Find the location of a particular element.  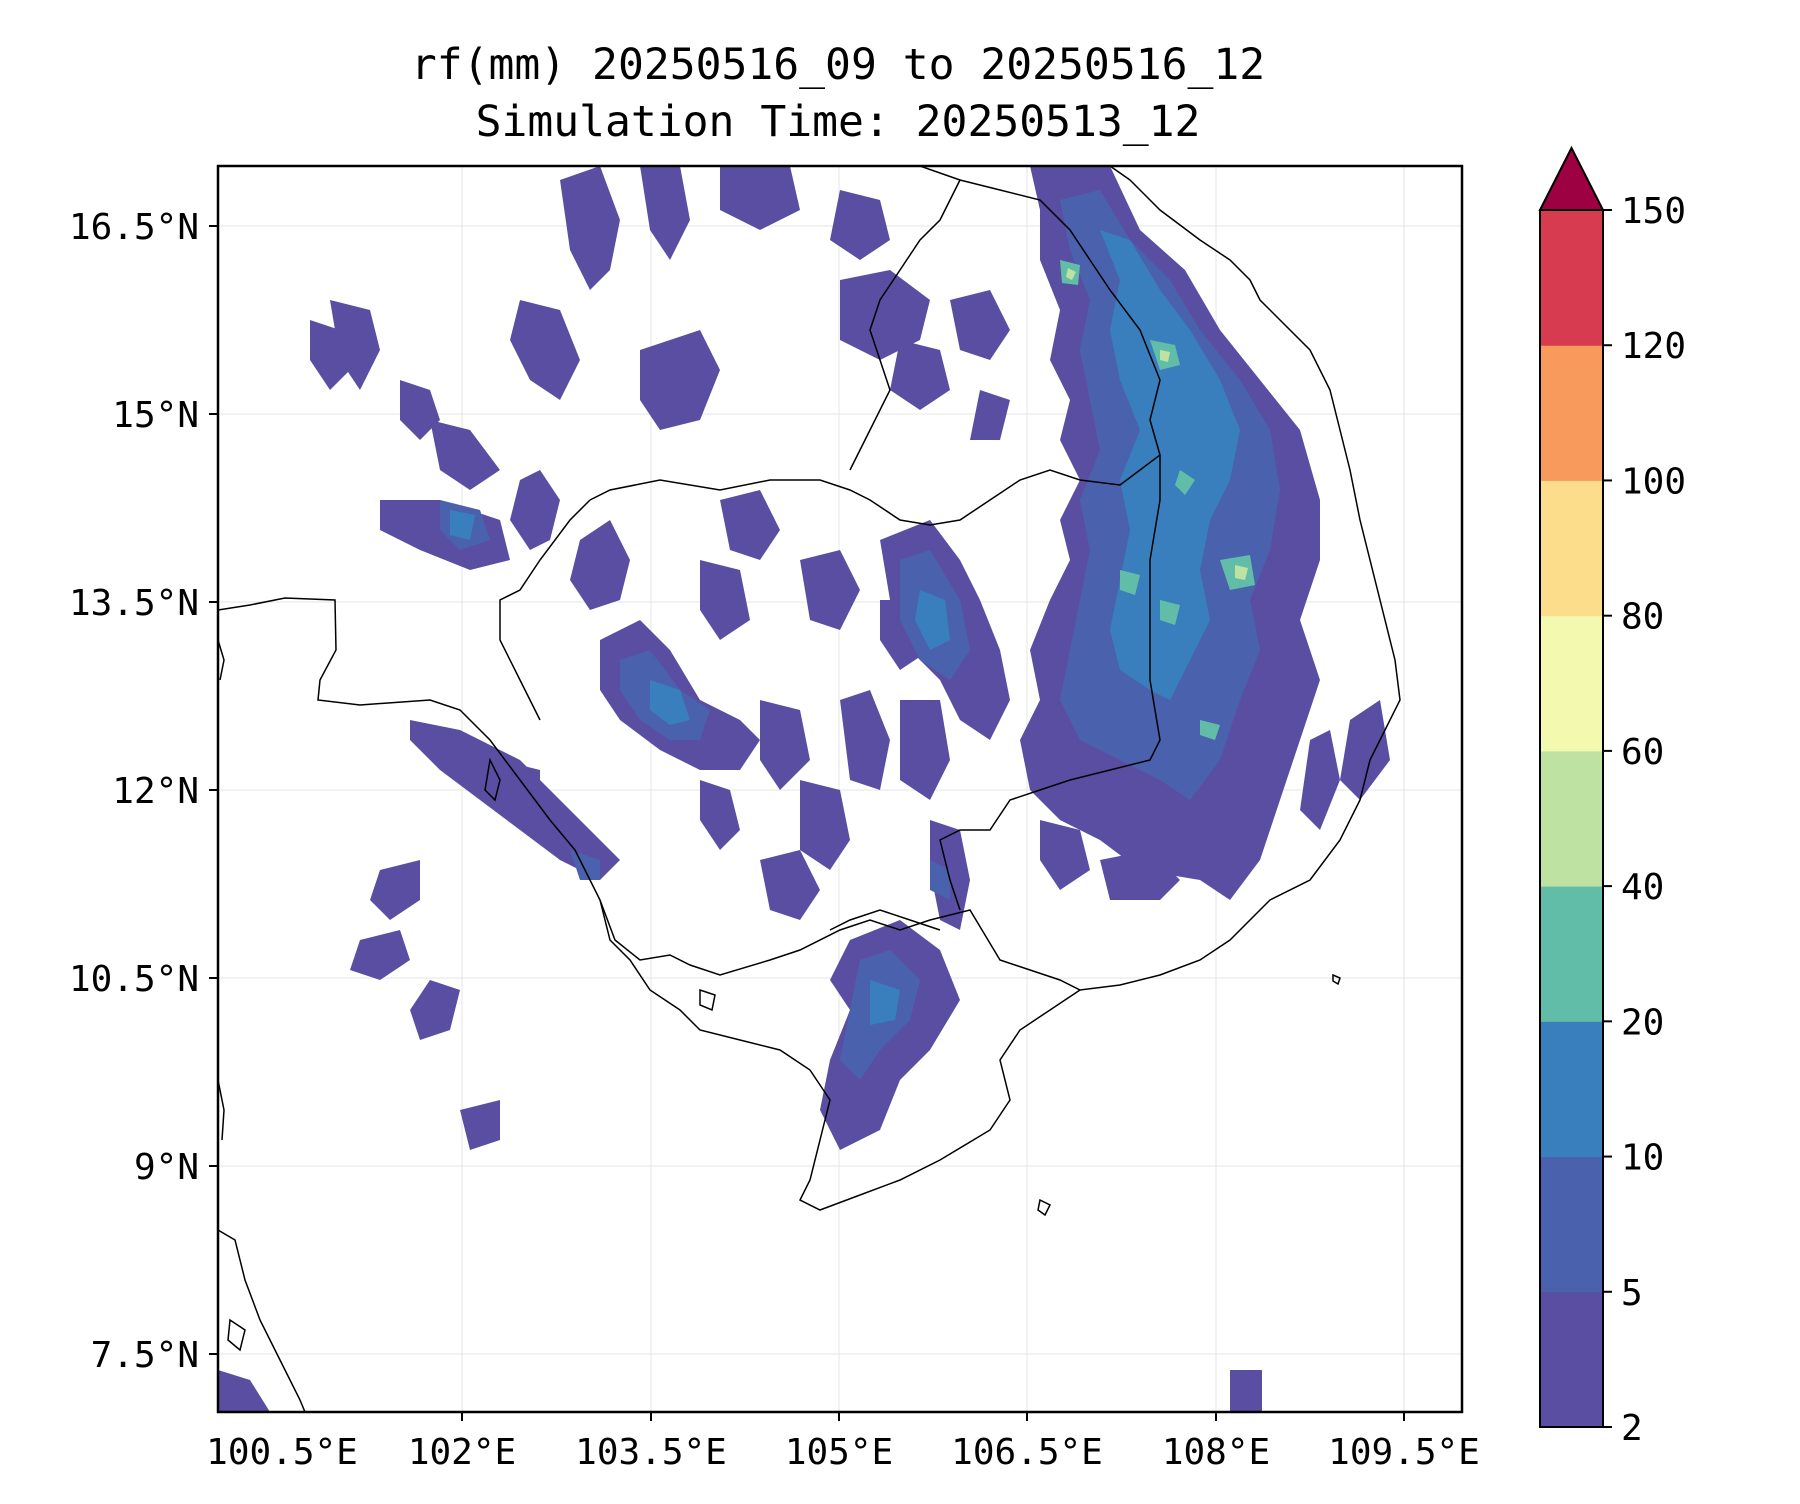

colorbar-outline is located at coordinates (1571, 818).